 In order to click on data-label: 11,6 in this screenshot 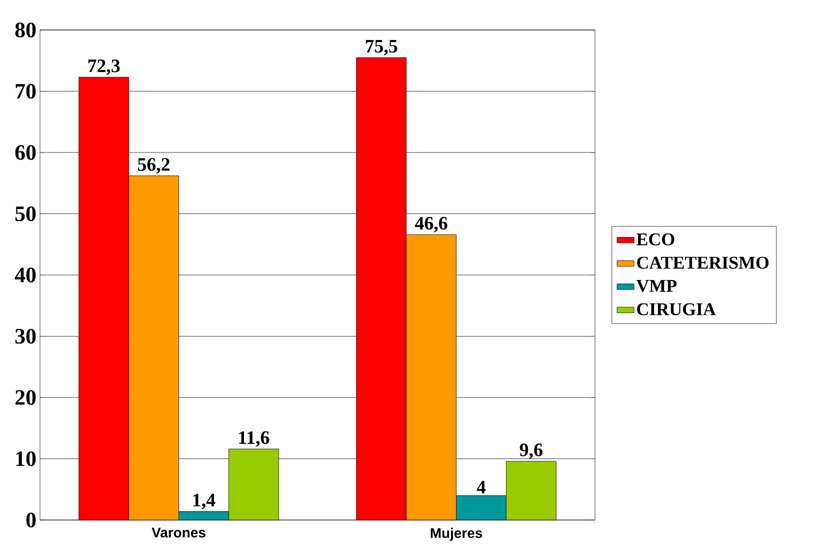, I will do `click(254, 439)`.